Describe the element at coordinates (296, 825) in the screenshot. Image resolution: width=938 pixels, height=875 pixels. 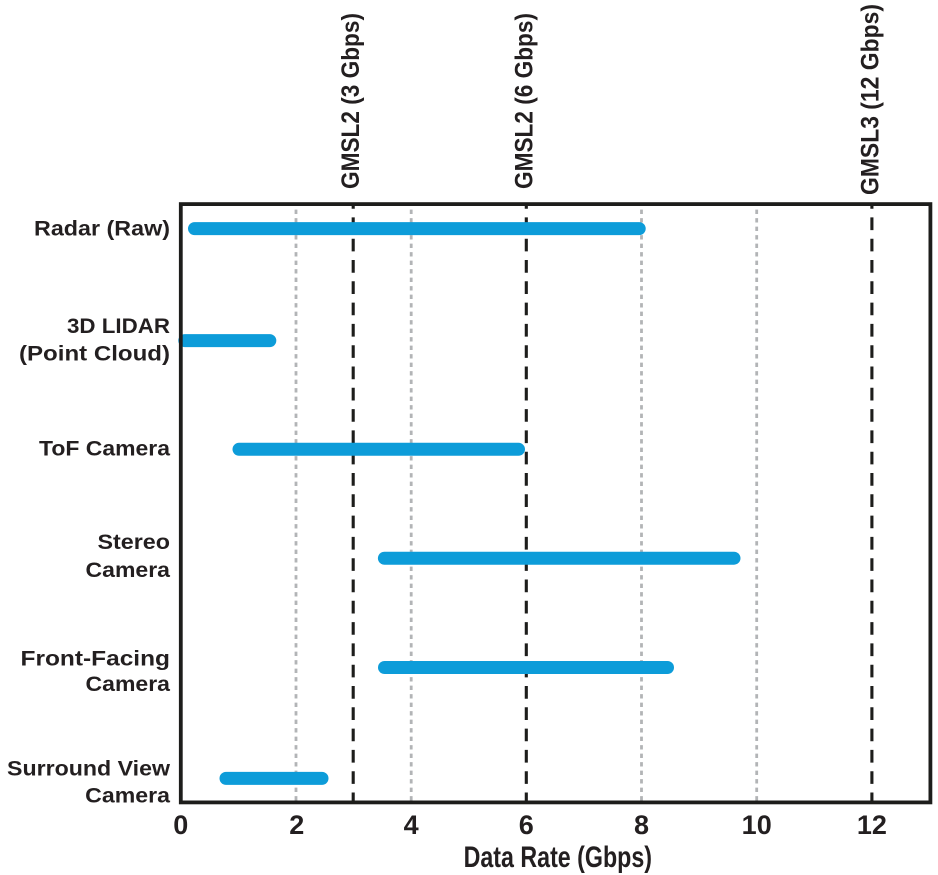
I see `svg-text: 2` at that location.